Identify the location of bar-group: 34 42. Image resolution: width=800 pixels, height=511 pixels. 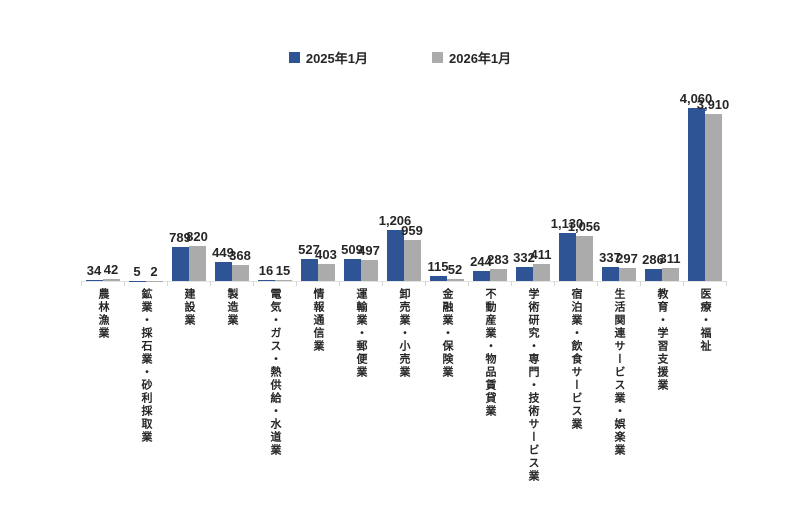
(102, 194).